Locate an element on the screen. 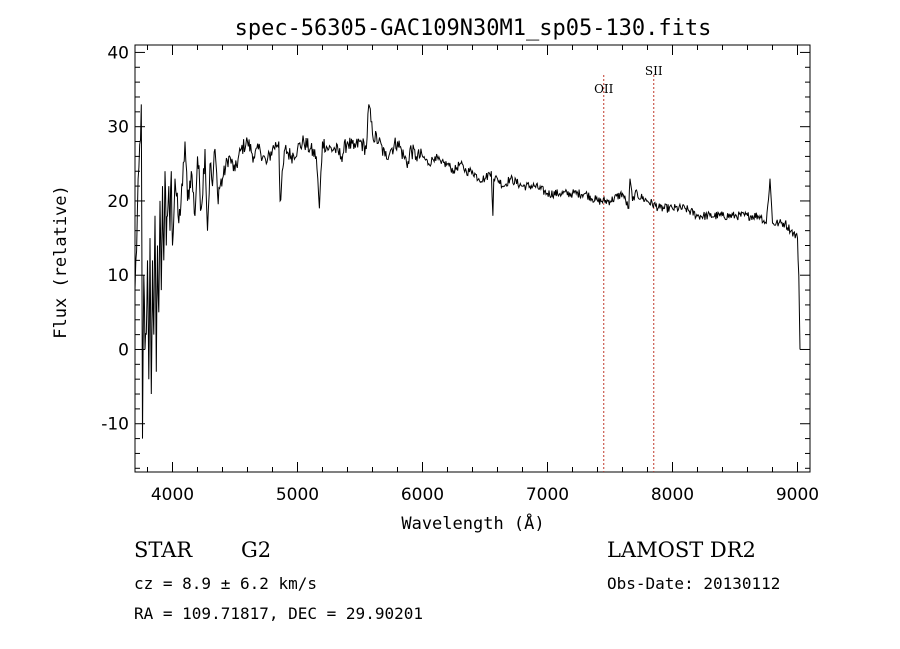 Image resolution: width=900 pixels, height=649 pixels. x-tick-label: 9000 is located at coordinates (797, 495).